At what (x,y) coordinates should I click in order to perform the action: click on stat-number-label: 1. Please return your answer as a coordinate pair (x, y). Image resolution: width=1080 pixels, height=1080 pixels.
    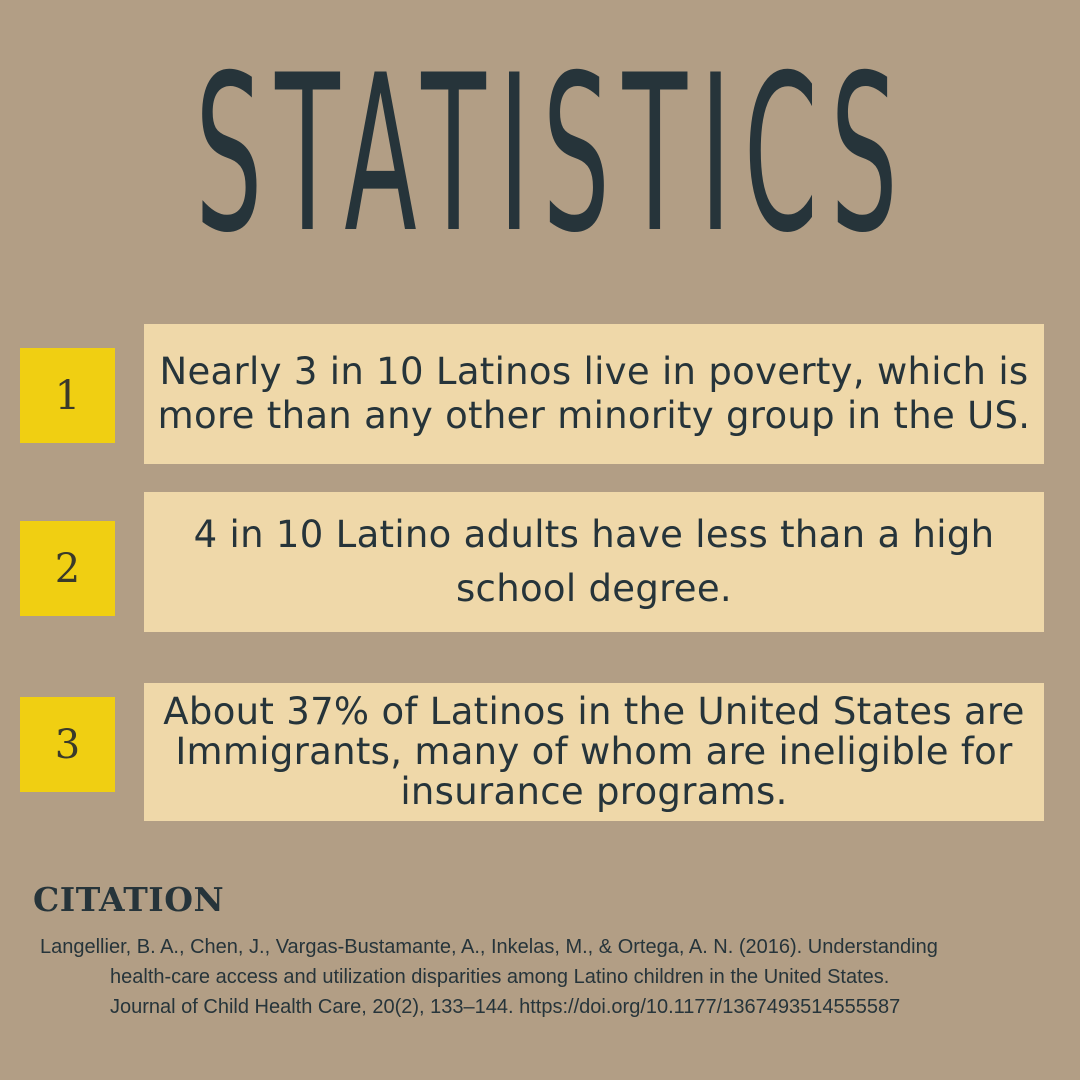
    Looking at the image, I should click on (67, 395).